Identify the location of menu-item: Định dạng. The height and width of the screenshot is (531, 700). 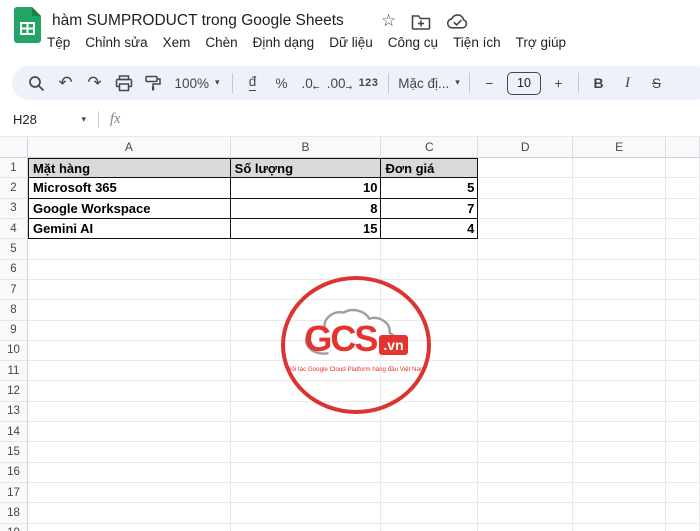
(283, 42).